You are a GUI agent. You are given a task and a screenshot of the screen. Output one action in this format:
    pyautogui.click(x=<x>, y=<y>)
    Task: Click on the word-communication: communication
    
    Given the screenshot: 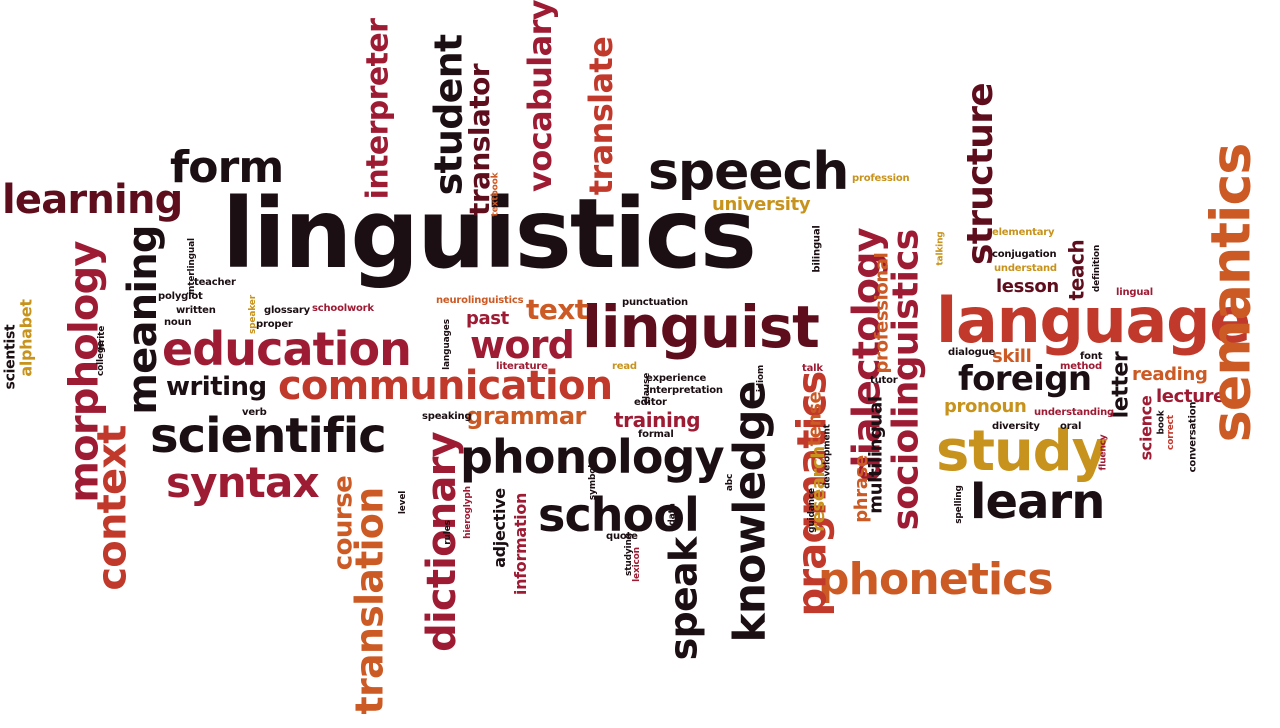 What is the action you would take?
    pyautogui.click(x=445, y=386)
    